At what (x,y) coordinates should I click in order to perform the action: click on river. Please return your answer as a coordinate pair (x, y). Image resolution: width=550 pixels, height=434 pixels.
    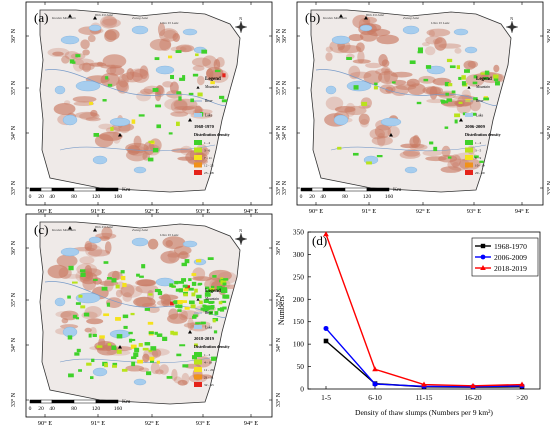
    Looking at the image, I should click on (140, 88).